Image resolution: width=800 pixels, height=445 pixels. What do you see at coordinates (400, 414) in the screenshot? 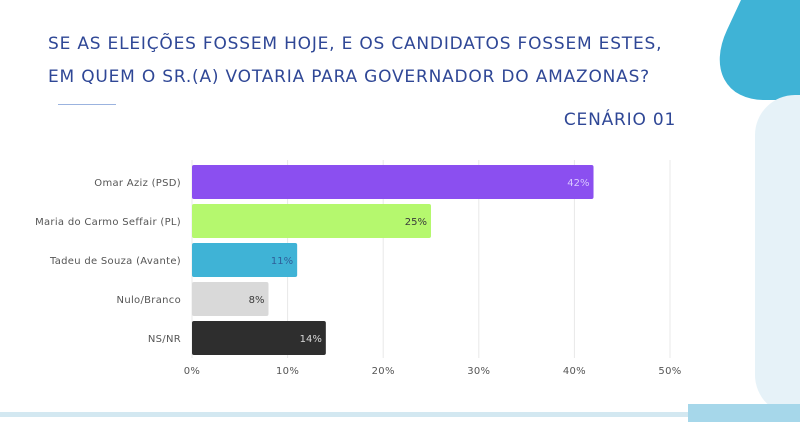
I see `decorative-bottom-line` at bounding box center [400, 414].